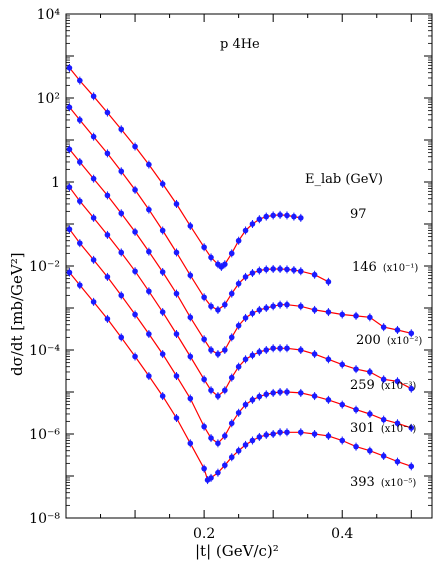  Describe the element at coordinates (401, 268) in the screenshot. I see `series-scale: (x10⁻¹)` at that location.